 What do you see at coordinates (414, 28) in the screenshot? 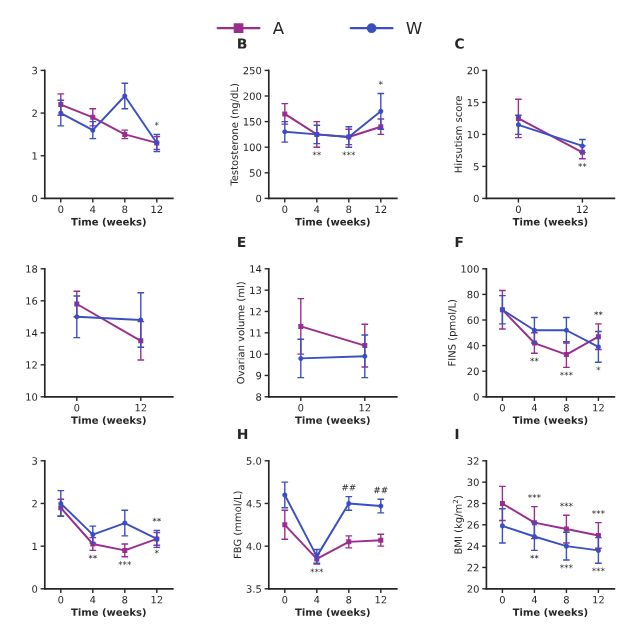
I see `legend-label: W` at bounding box center [414, 28].